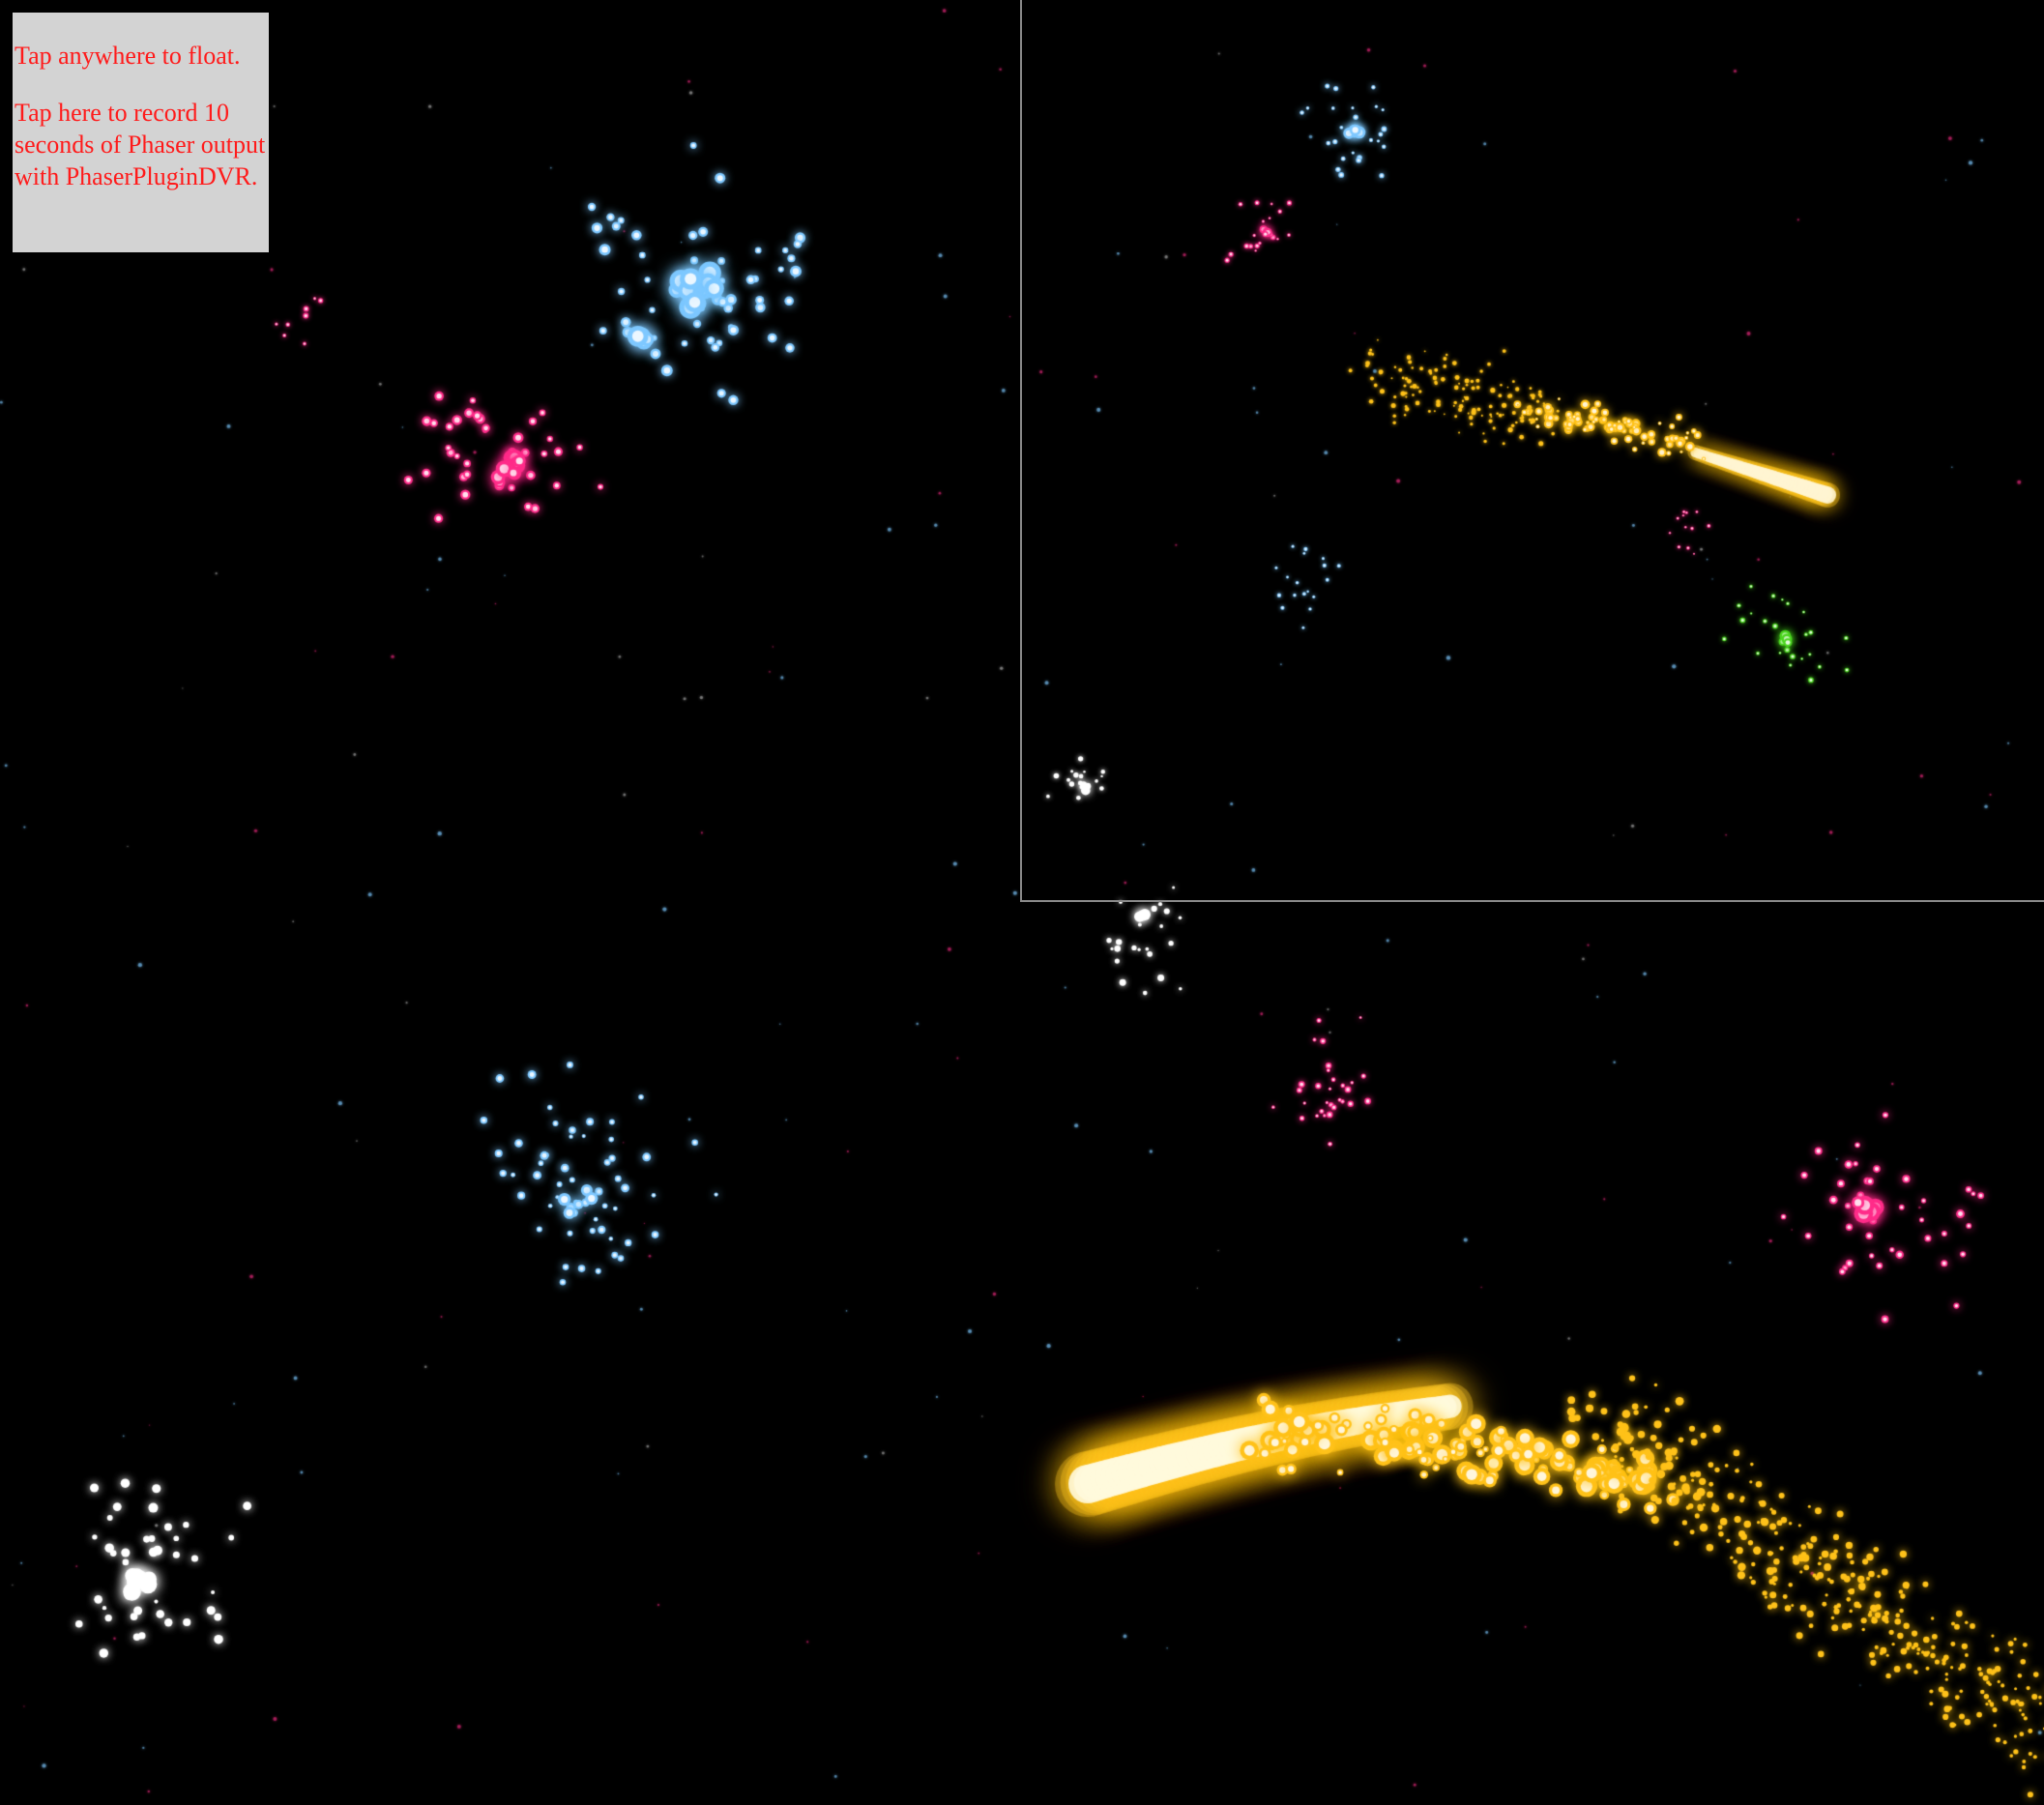 Image resolution: width=2044 pixels, height=1805 pixels. What do you see at coordinates (128, 56) in the screenshot?
I see `float-hint-text: Tap anywhere to float.` at bounding box center [128, 56].